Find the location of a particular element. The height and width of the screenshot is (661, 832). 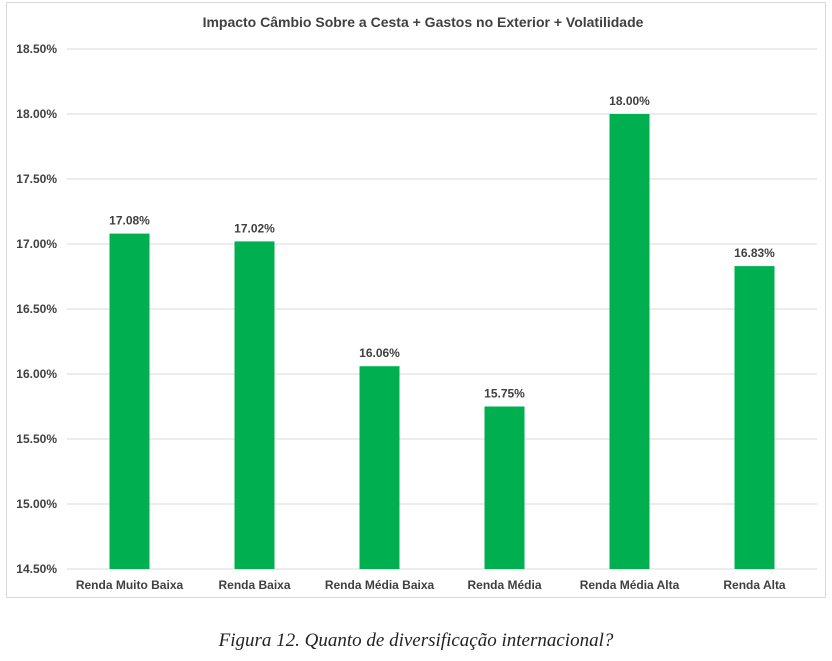

y-tick-label: 15.00% is located at coordinates (36, 504).